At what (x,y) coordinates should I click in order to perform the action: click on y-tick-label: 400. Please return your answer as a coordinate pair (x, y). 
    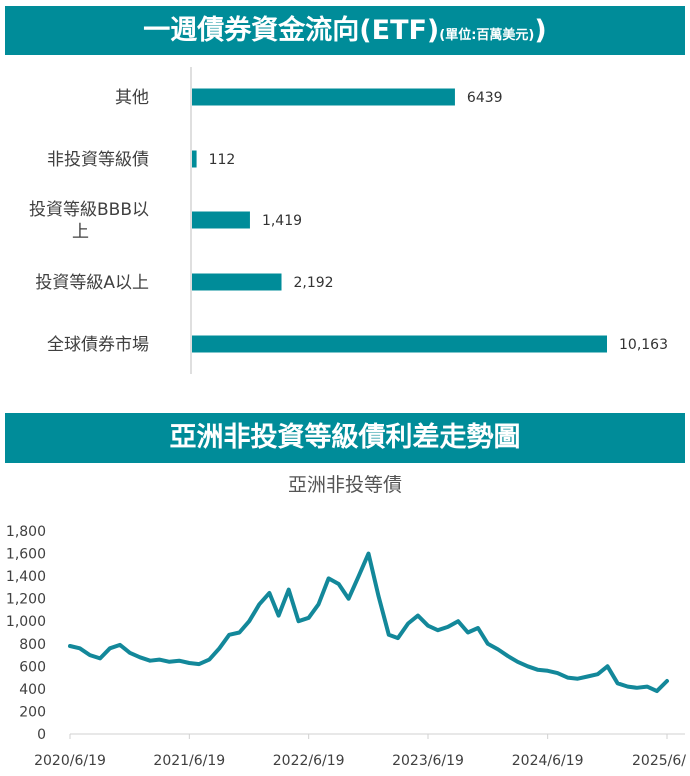
    Looking at the image, I should click on (32, 690).